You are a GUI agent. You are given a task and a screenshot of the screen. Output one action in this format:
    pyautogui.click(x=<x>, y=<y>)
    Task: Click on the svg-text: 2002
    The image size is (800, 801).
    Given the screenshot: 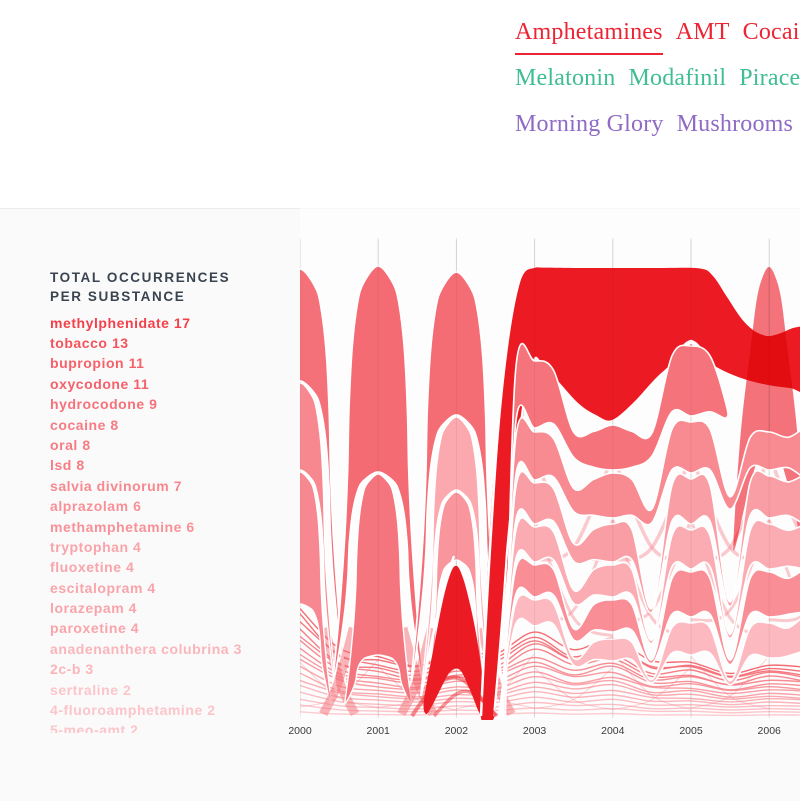 What is the action you would take?
    pyautogui.click(x=457, y=731)
    